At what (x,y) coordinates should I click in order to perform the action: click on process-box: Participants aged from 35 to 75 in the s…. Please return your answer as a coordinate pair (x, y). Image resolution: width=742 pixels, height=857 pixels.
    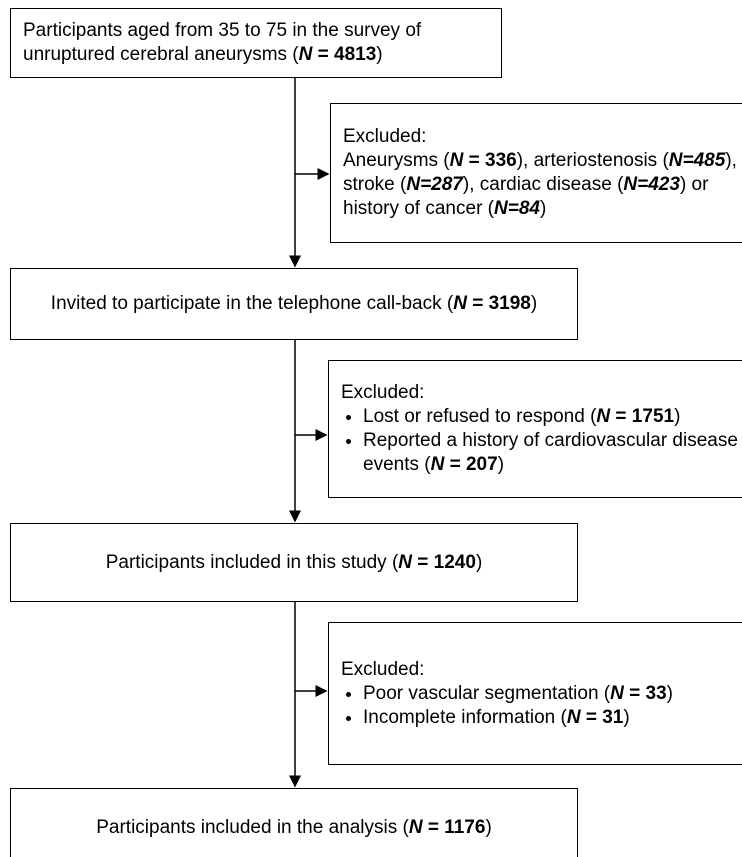
    Looking at the image, I should click on (256, 43).